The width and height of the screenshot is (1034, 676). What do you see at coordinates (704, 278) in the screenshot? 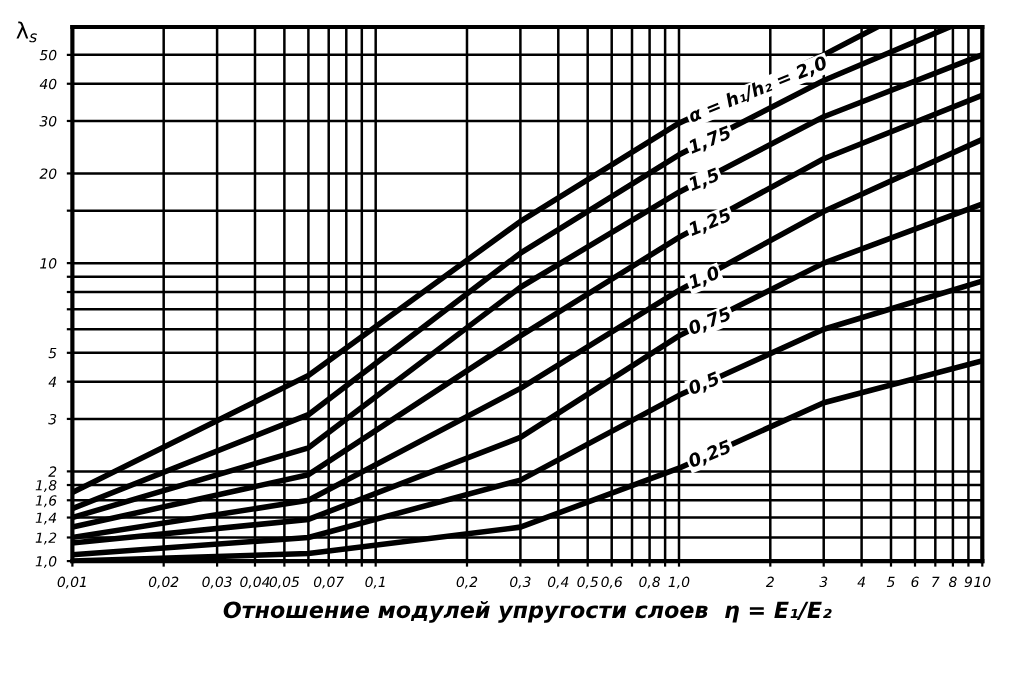
I see `text: 1,0` at bounding box center [704, 278].